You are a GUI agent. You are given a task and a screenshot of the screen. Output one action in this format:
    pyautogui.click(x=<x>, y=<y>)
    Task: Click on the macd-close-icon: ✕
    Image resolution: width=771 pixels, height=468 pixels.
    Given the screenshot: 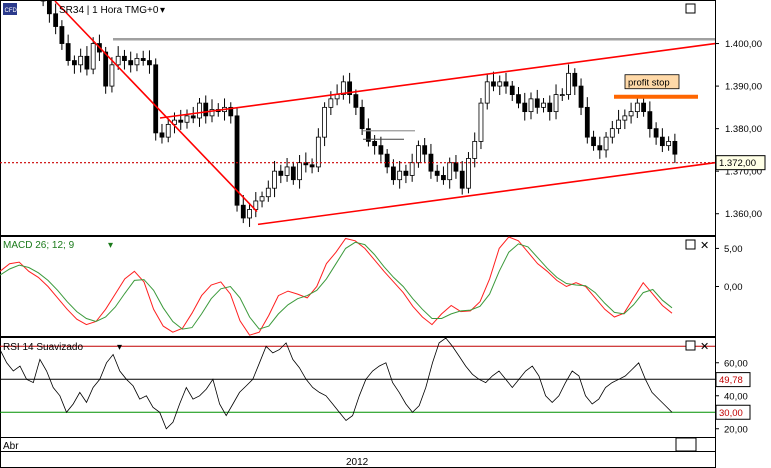 What is the action you would take?
    pyautogui.click(x=704, y=246)
    